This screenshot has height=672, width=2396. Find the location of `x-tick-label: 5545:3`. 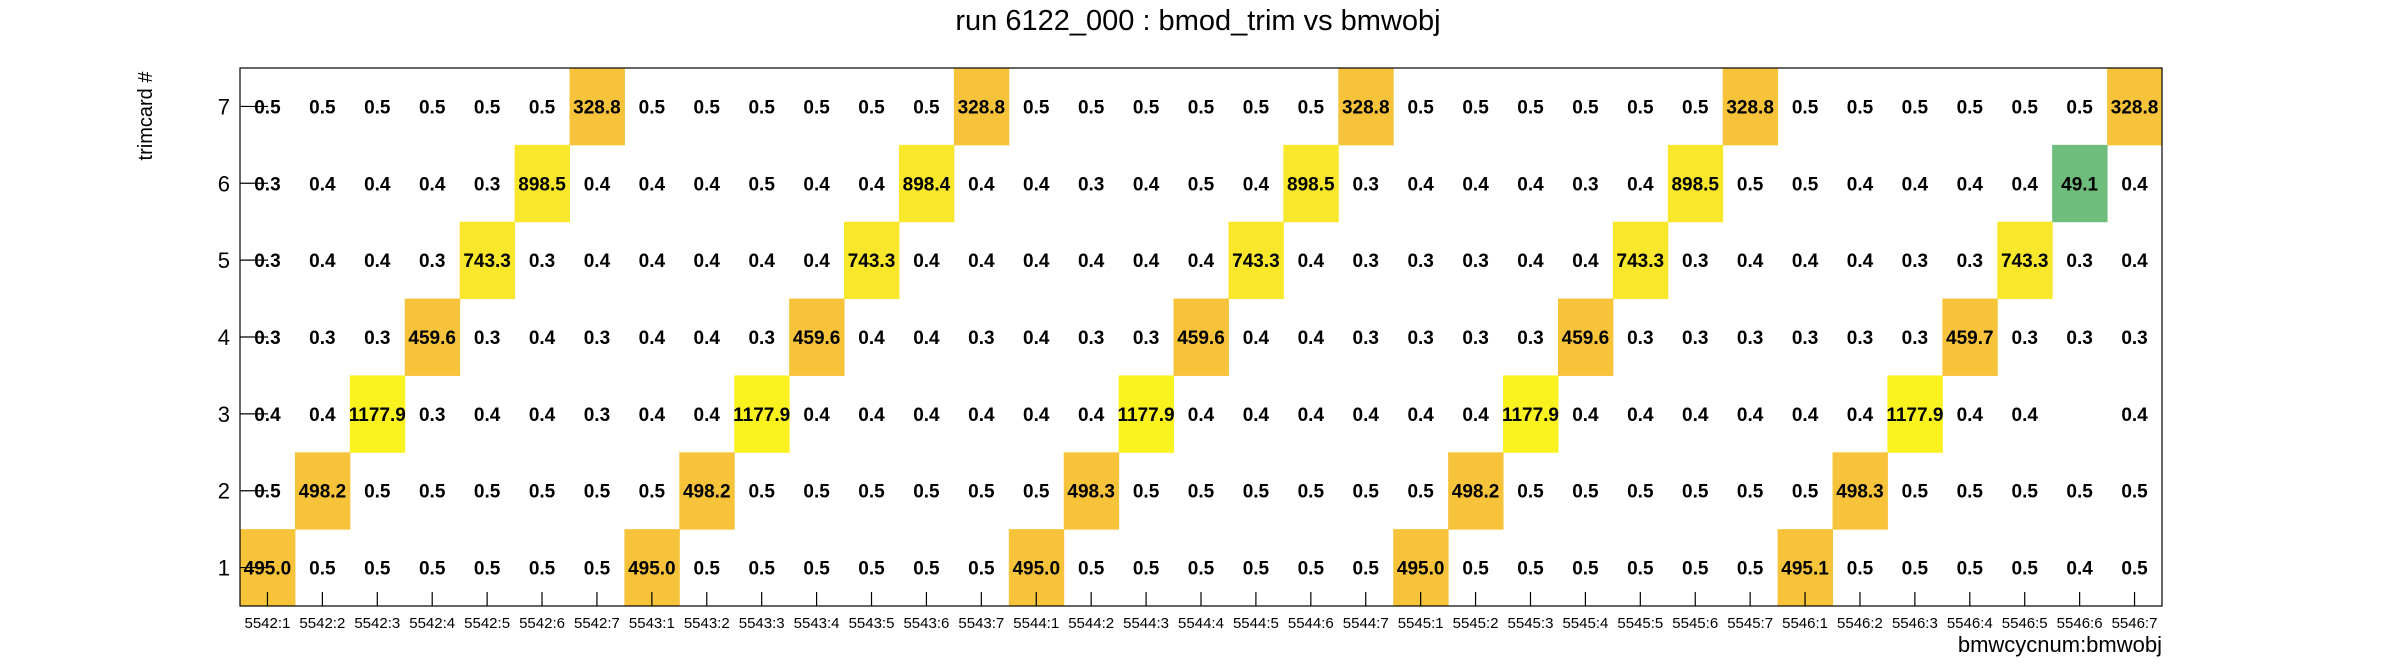

x-tick-label: 5545:3 is located at coordinates (1531, 623).